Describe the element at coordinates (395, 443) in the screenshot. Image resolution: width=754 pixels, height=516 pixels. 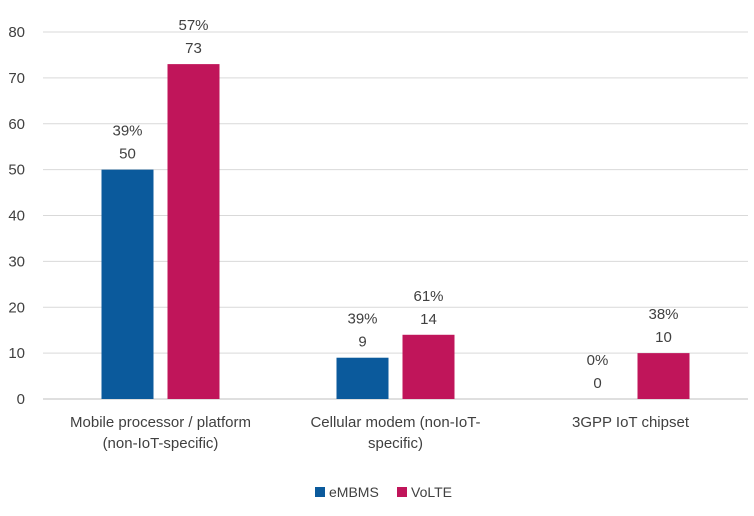
I see `category-label: specific)` at that location.